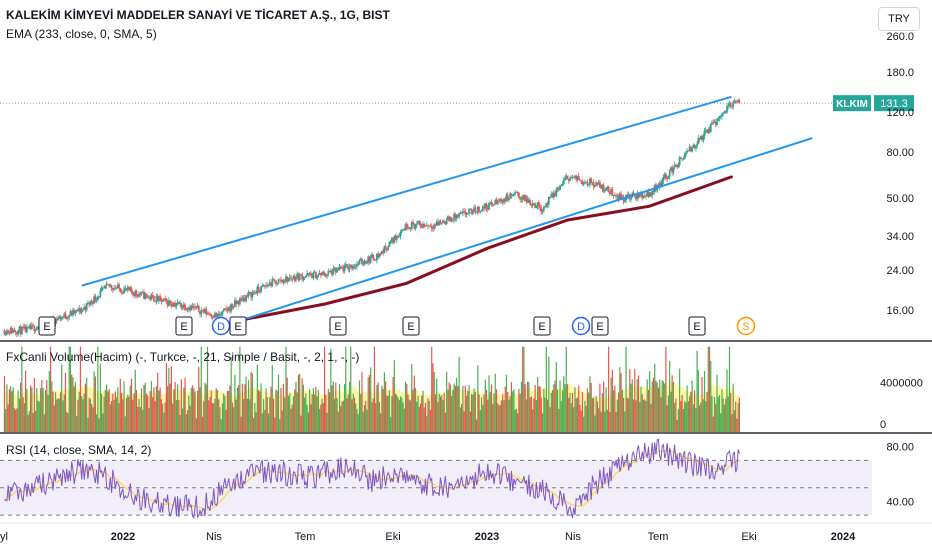 The height and width of the screenshot is (550, 932). What do you see at coordinates (900, 237) in the screenshot?
I see `price-tick-label: 34.00` at bounding box center [900, 237].